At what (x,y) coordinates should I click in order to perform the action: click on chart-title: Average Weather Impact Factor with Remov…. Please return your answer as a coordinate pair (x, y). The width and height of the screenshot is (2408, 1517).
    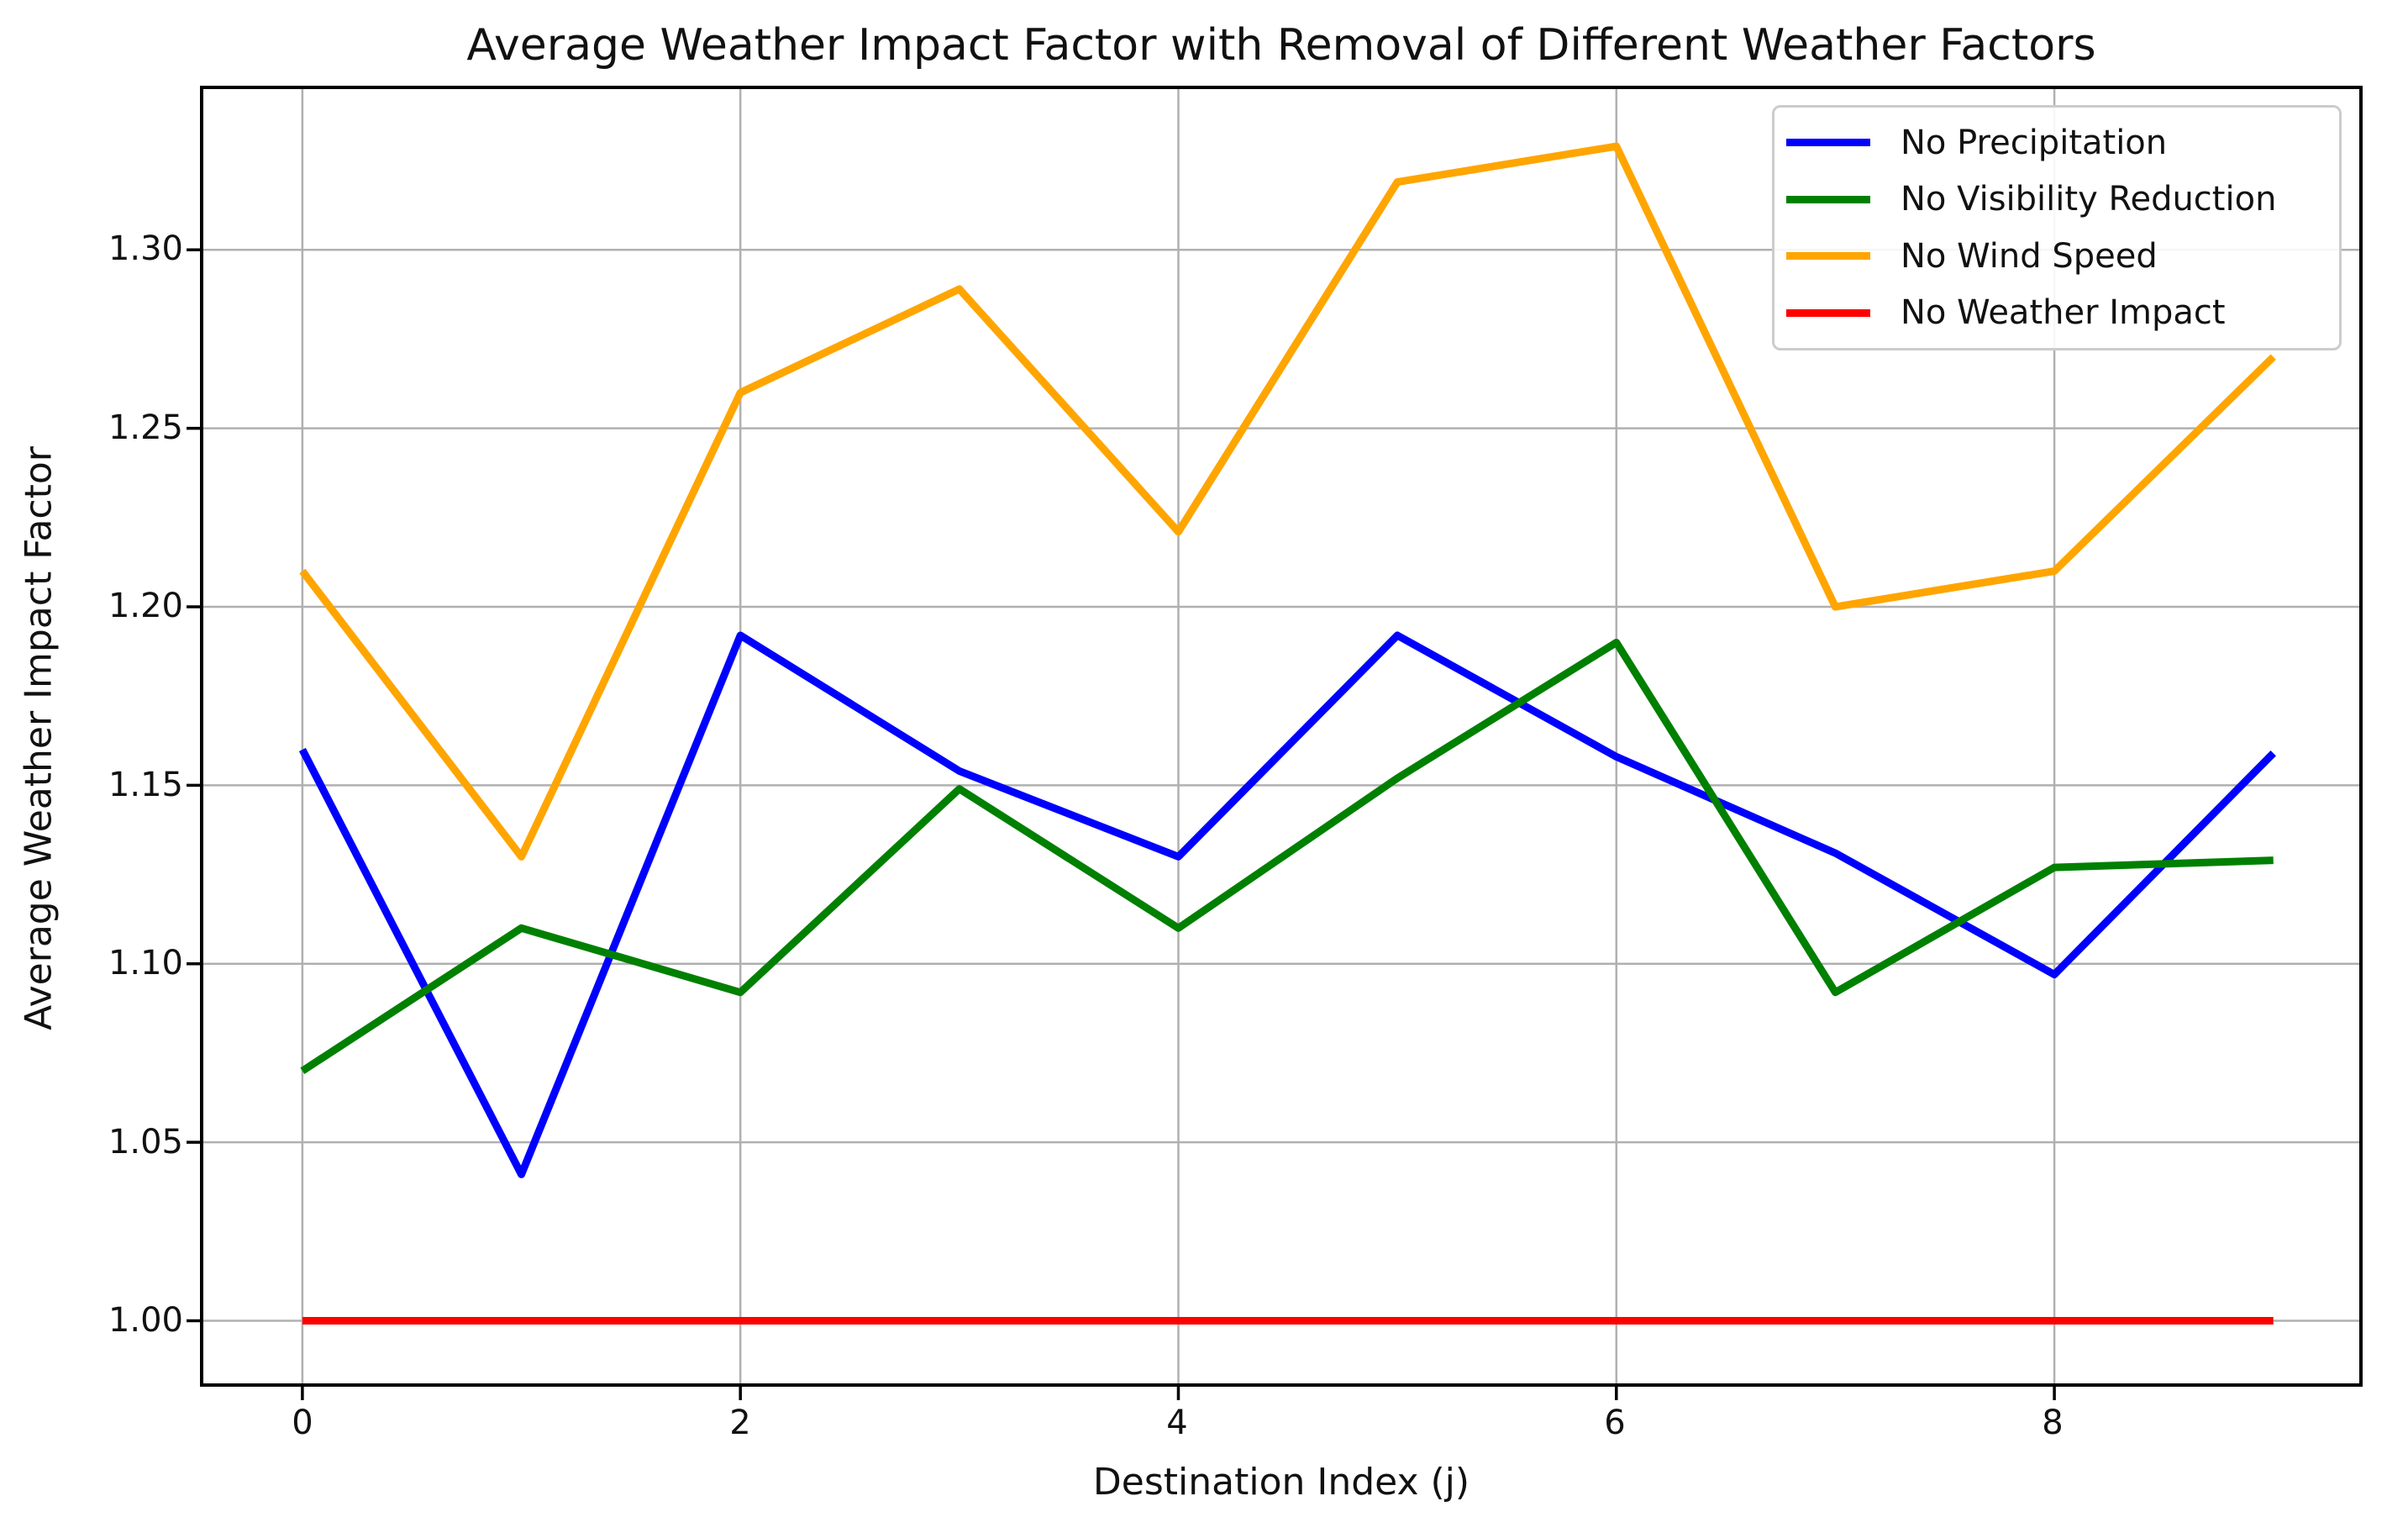
    Looking at the image, I should click on (1281, 46).